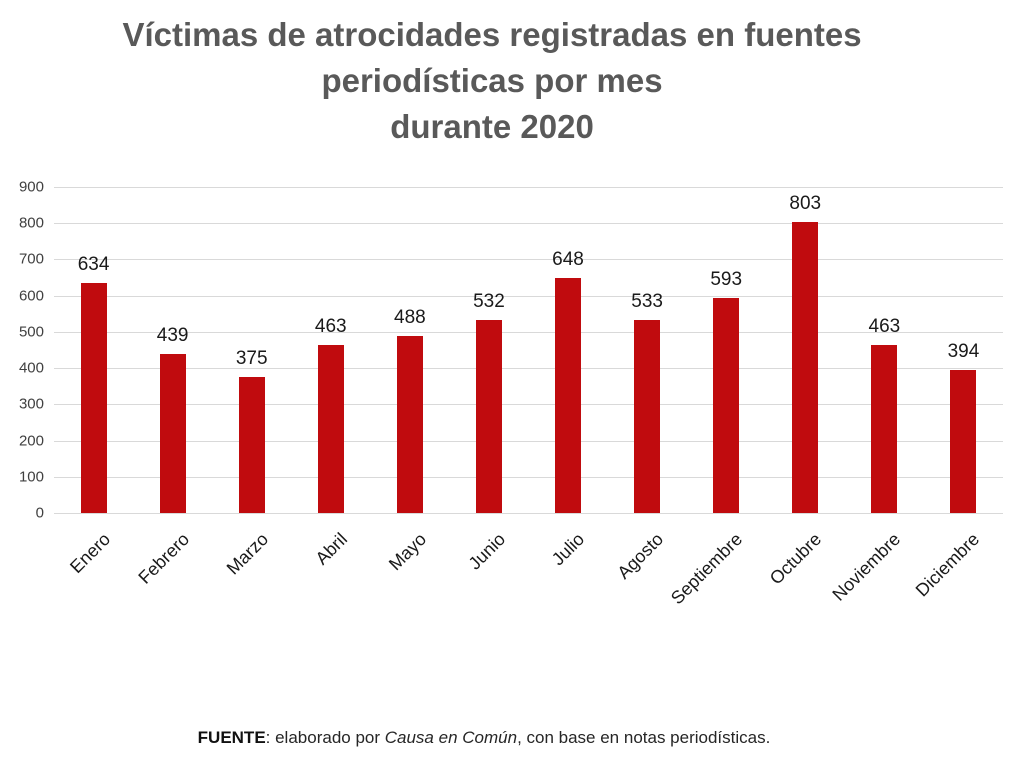 This screenshot has height=762, width=1024. I want to click on chart-title-line-3: durante 2020, so click(492, 126).